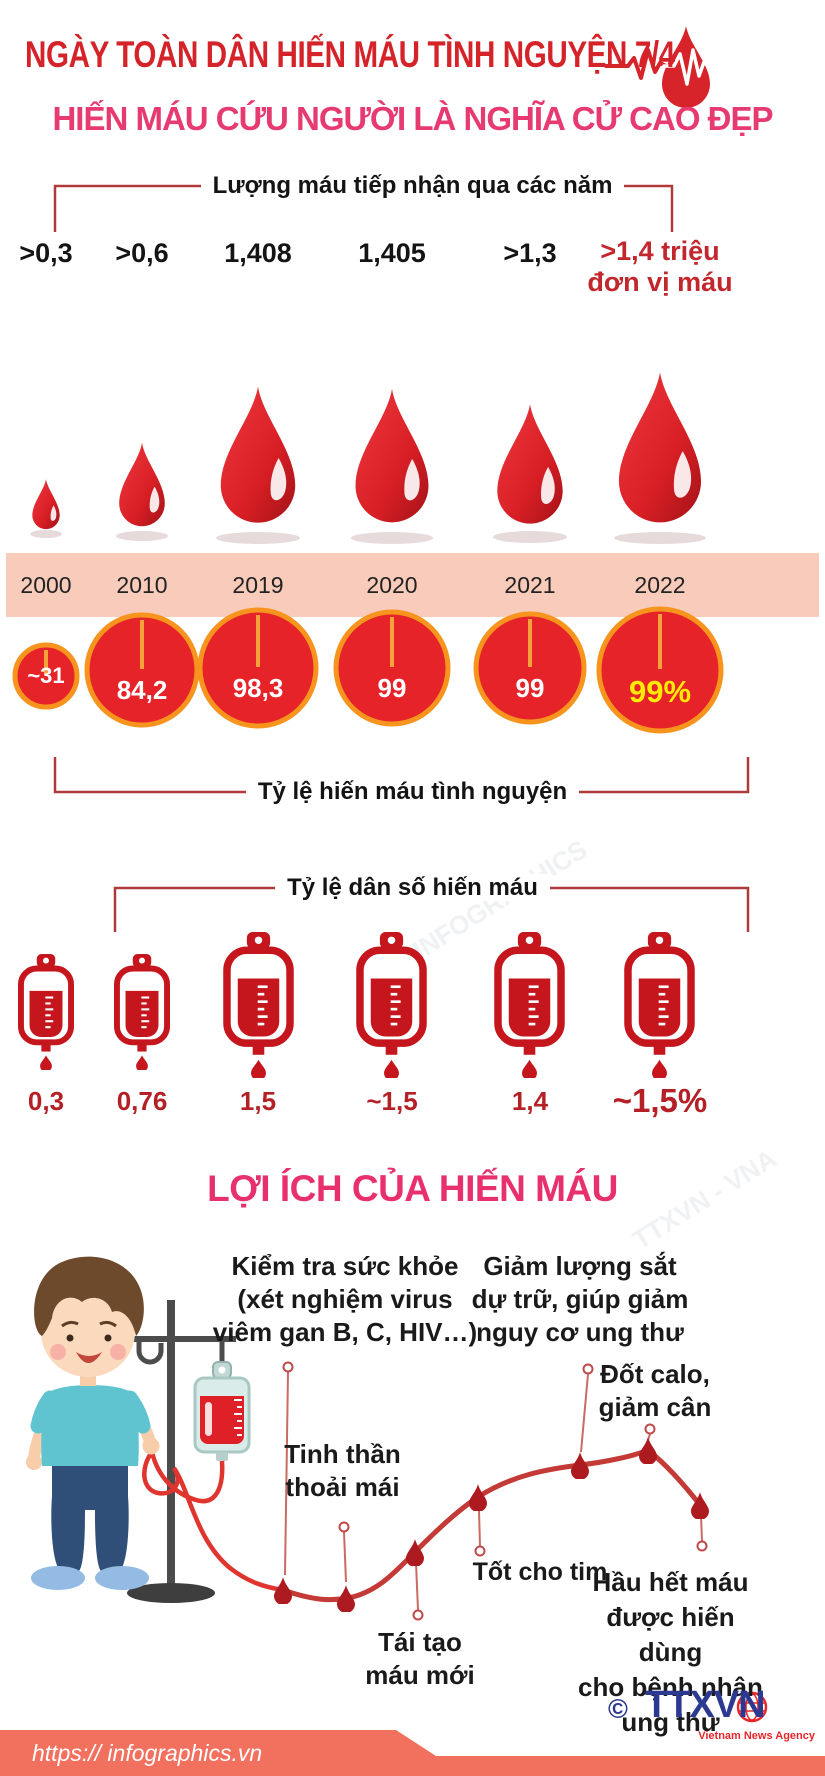 The width and height of the screenshot is (825, 1776). Describe the element at coordinates (659, 1006) in the screenshot. I see `bag-2022` at that location.